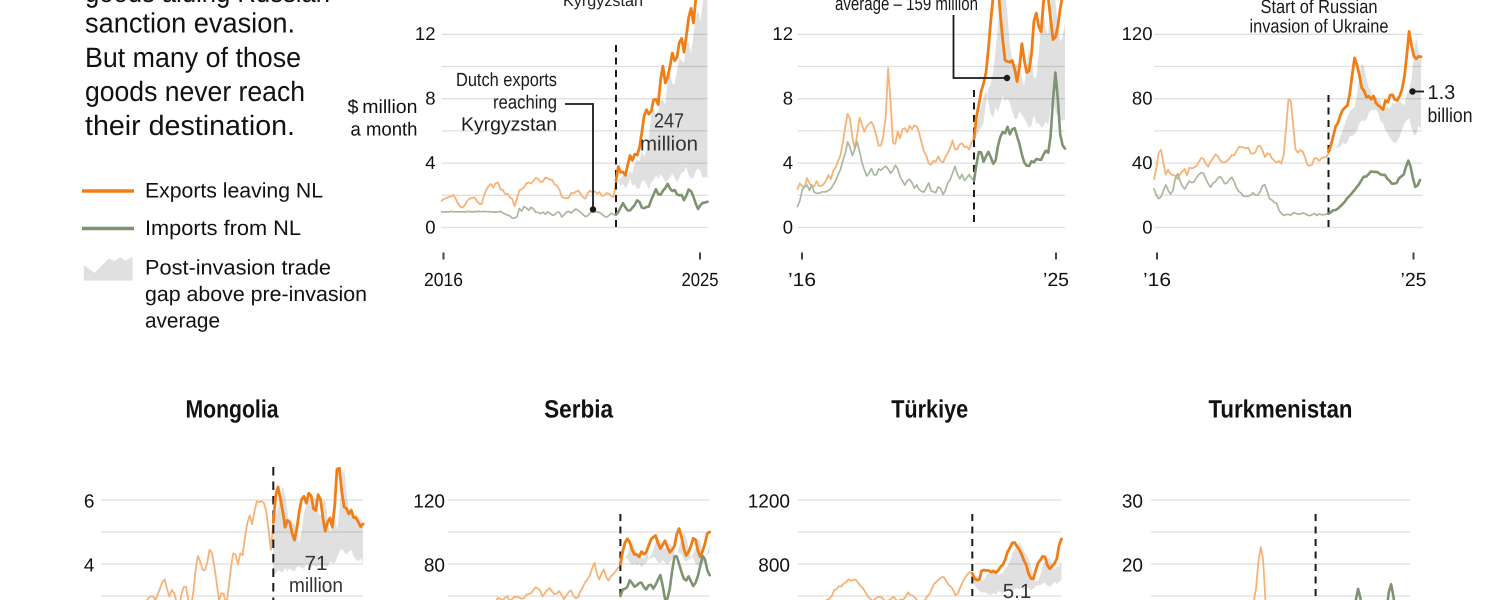 The height and width of the screenshot is (600, 1500). Describe the element at coordinates (238, 268) in the screenshot. I see `svg-text: Post-invasion trade` at that location.